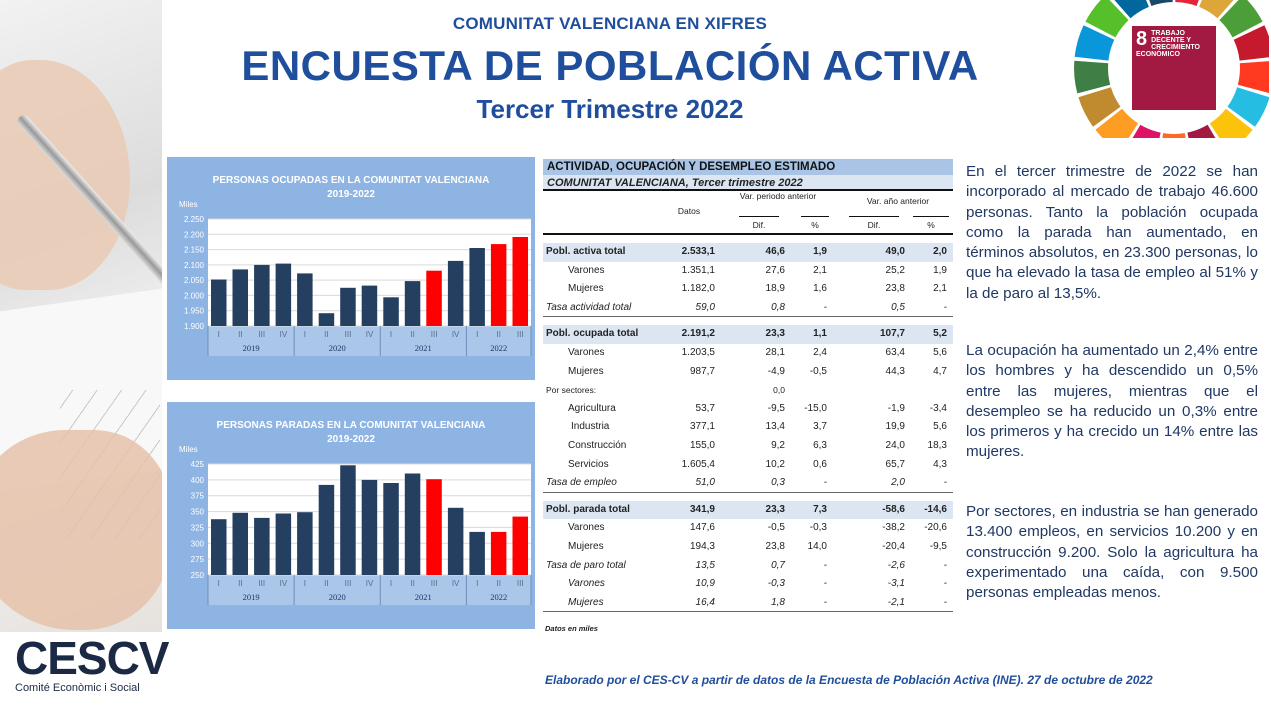 This screenshot has width=1271, height=715. Describe the element at coordinates (326, 334) in the screenshot. I see `x-tick-label: II` at that location.